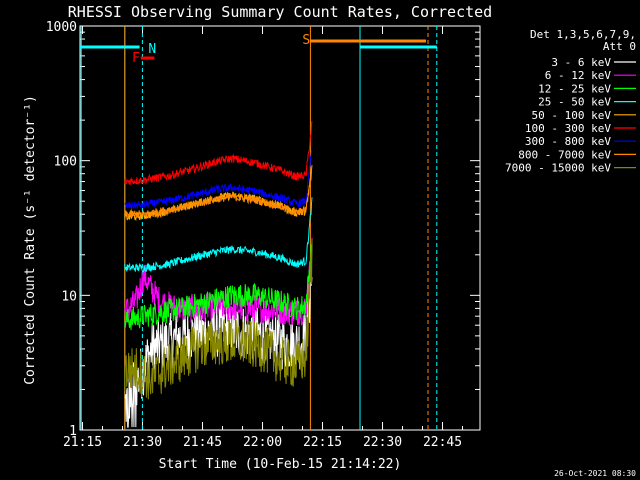 The image size is (640, 480). Describe the element at coordinates (574, 102) in the screenshot. I see `legend-entry-label: 25 - 50 keV` at that location.